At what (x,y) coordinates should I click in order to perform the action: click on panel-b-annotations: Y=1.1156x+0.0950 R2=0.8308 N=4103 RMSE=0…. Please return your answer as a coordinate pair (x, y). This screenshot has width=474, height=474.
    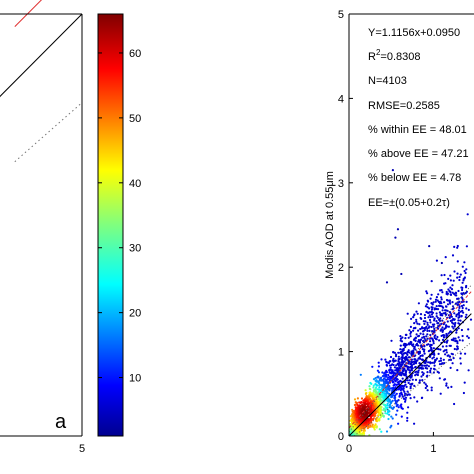
    Looking at the image, I should click on (418, 118).